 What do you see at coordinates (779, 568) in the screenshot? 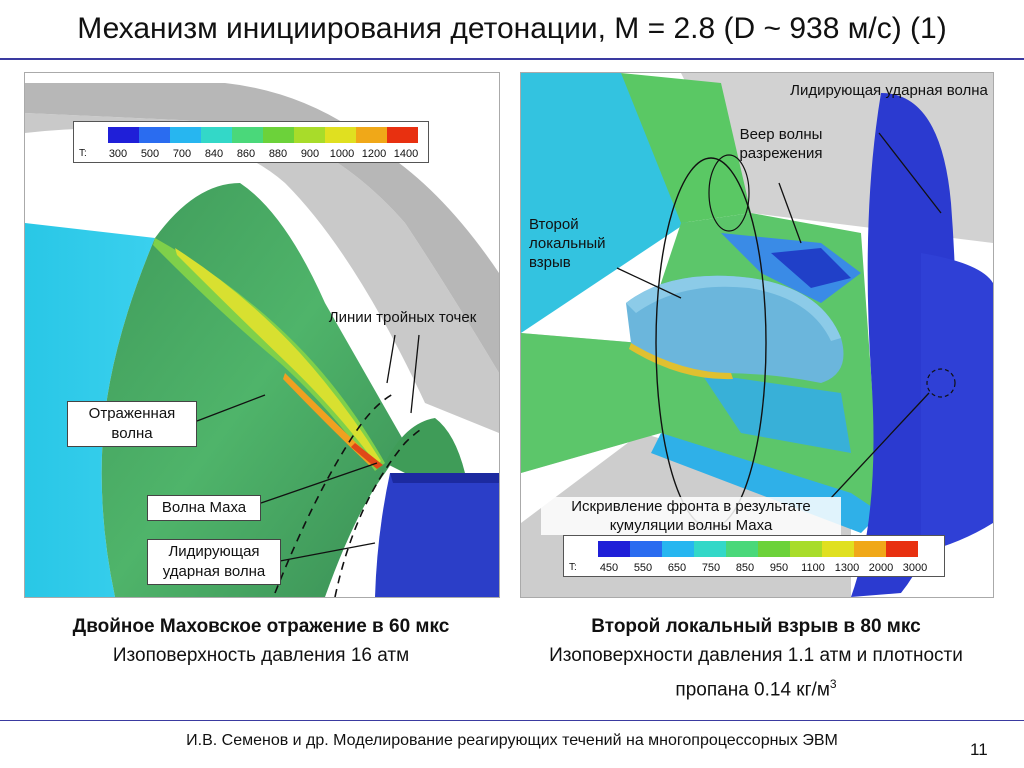
I see `right-legend-value: 950` at bounding box center [779, 568].